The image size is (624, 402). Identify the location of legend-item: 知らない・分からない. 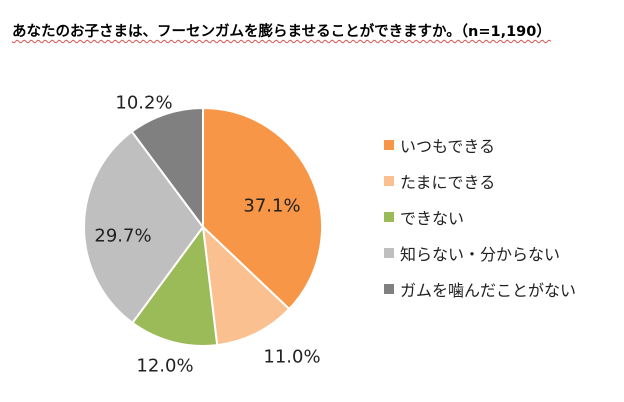
(480, 253).